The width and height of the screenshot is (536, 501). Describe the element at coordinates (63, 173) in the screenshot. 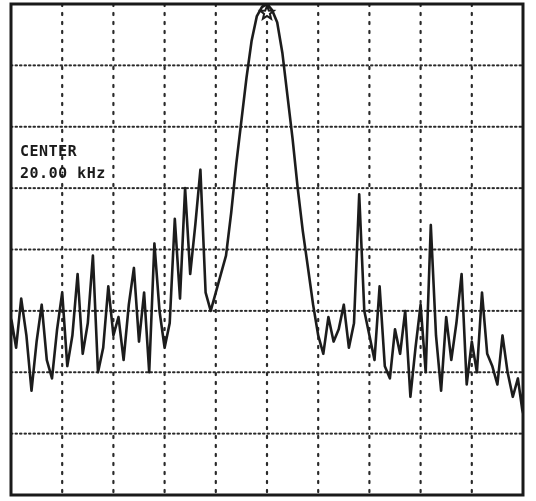

I see `center-frequency-value: 20.00 kHz` at that location.